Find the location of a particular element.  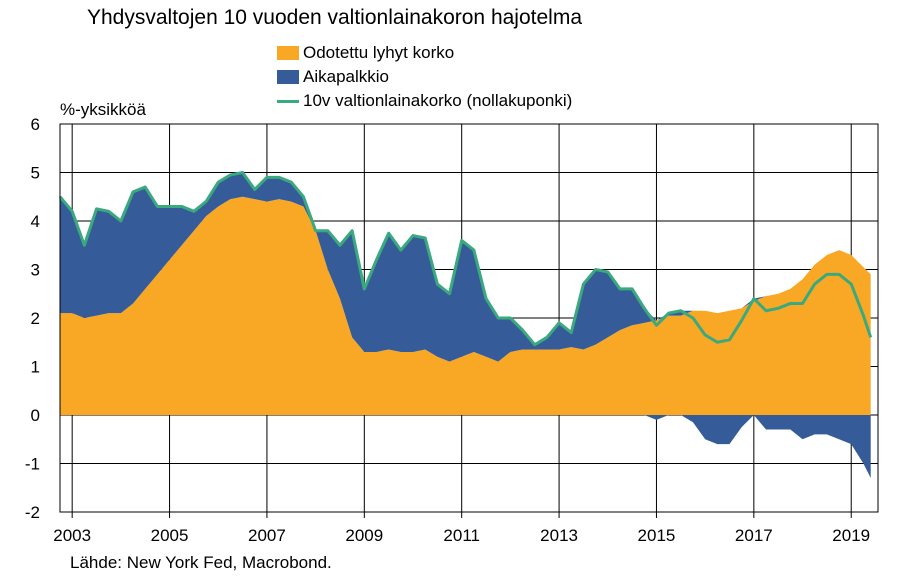

source-note: Lähde: New York Fed, Macrobond. is located at coordinates (201, 562).